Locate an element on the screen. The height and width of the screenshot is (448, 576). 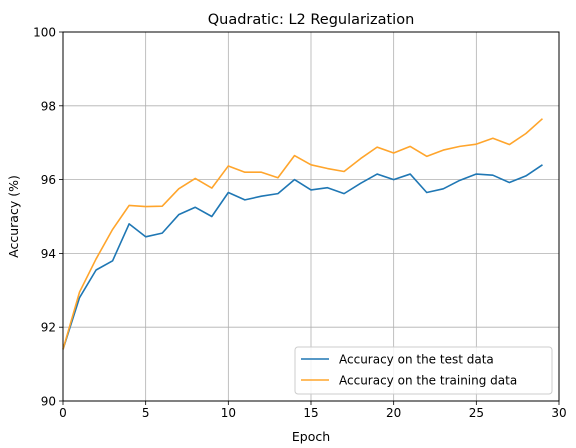
x-tick-label: 15 is located at coordinates (310, 413).